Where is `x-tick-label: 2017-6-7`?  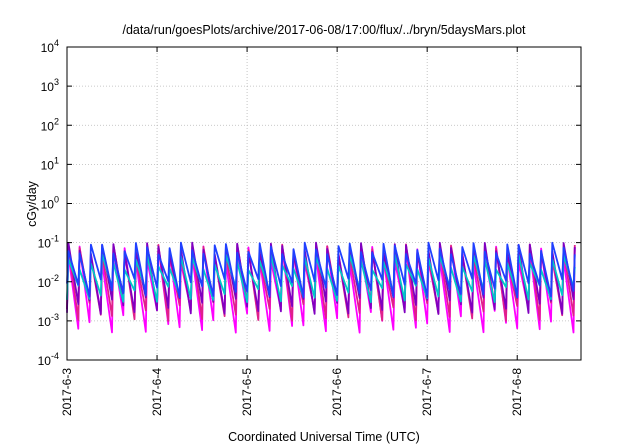
x-tick-label: 2017-6-7 is located at coordinates (427, 392).